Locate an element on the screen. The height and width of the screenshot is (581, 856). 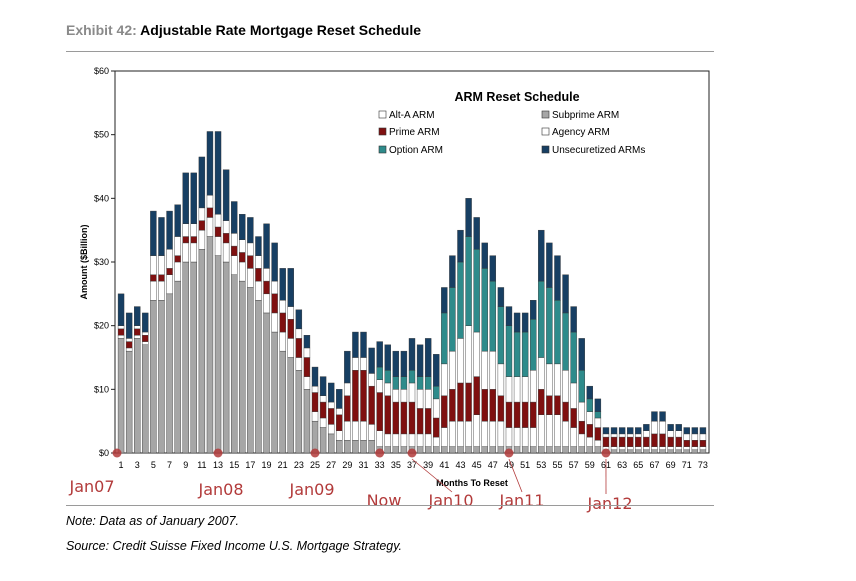
x-tick-label: 17 is located at coordinates (250, 465).